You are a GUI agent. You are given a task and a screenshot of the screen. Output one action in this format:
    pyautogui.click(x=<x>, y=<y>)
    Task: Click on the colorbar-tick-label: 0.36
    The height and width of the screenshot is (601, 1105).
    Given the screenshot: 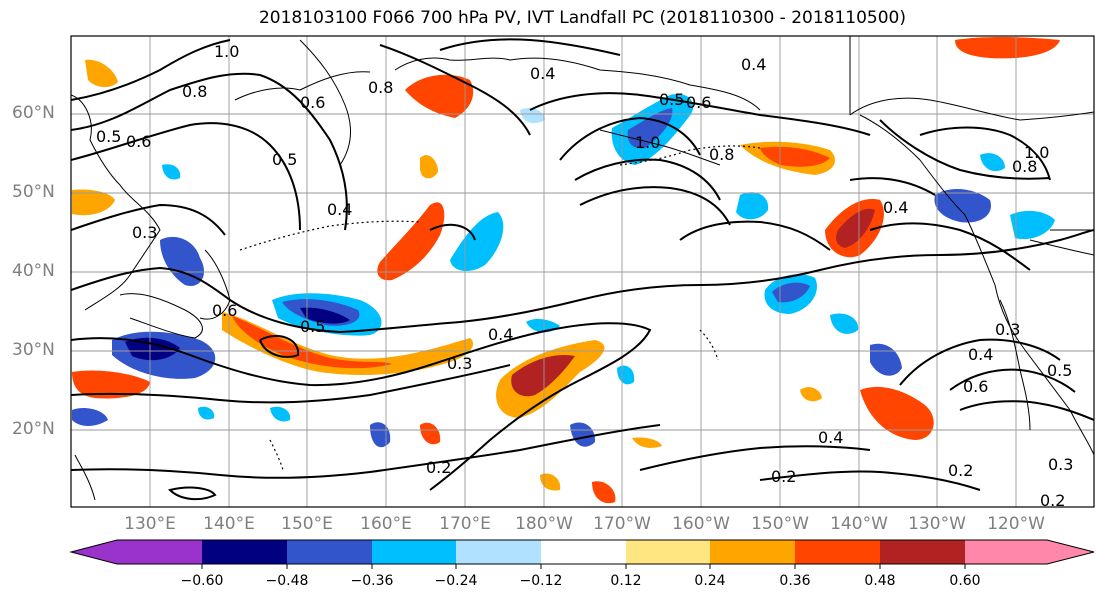 What is the action you would take?
    pyautogui.click(x=795, y=581)
    